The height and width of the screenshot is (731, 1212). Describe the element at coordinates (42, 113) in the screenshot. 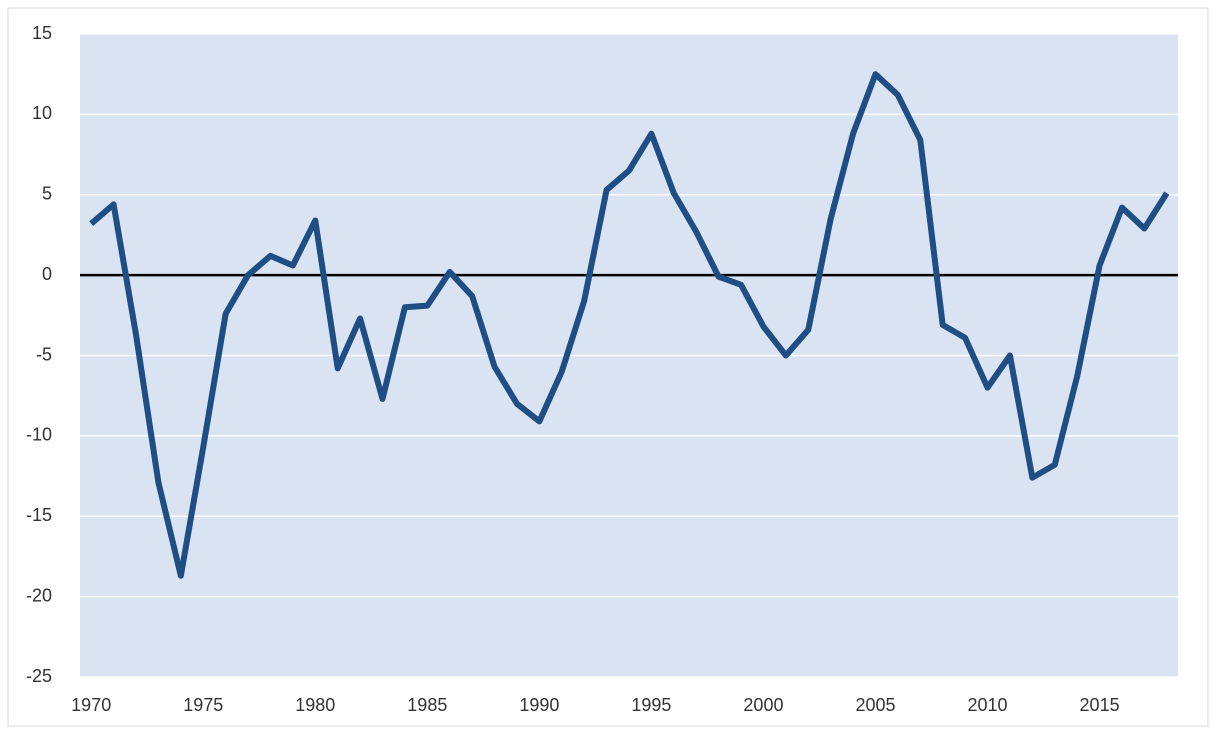

I see `y-tick-label: 10` at that location.